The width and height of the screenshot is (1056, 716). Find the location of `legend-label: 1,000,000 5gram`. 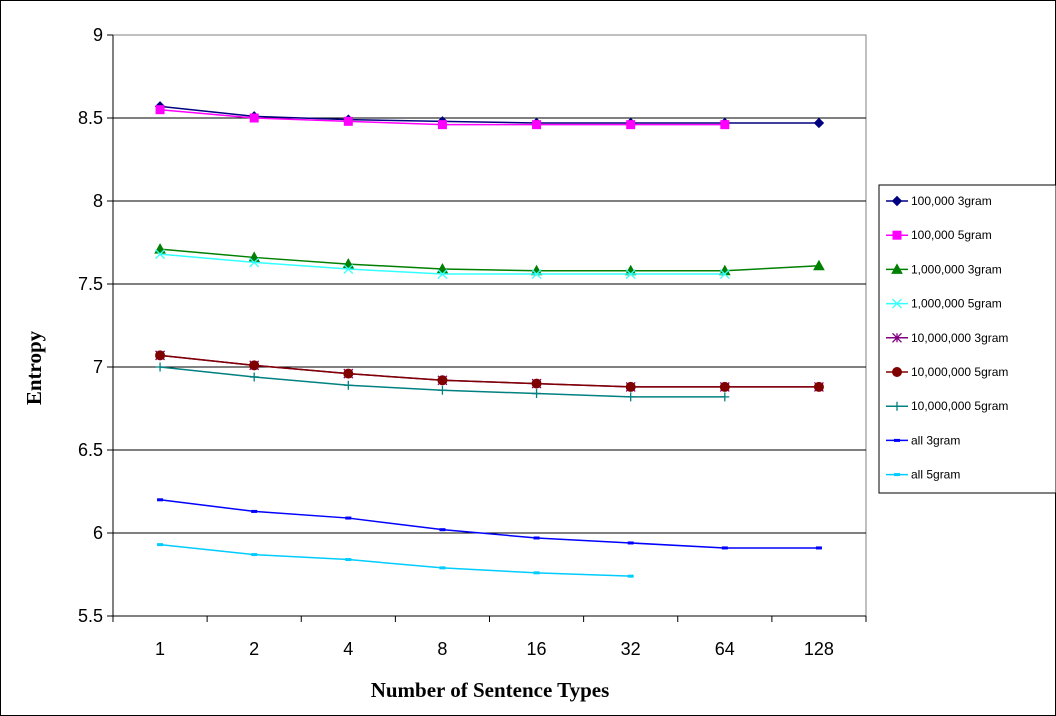

legend-label: 1,000,000 5gram is located at coordinates (956, 304).